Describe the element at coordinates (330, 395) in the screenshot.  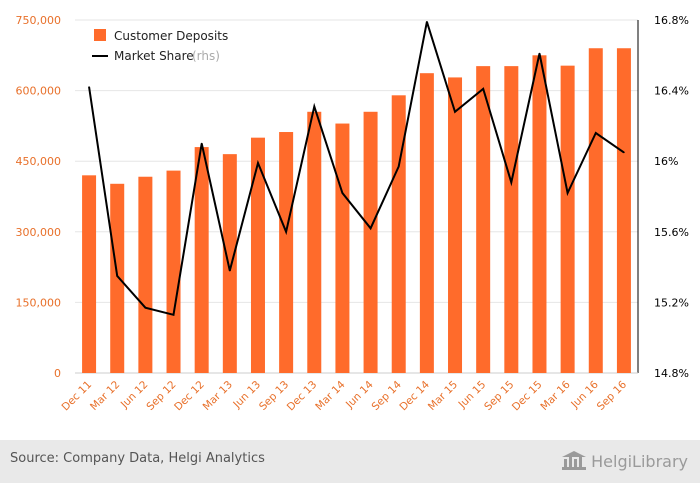
I see `x-tick-label: Mar 14` at that location.